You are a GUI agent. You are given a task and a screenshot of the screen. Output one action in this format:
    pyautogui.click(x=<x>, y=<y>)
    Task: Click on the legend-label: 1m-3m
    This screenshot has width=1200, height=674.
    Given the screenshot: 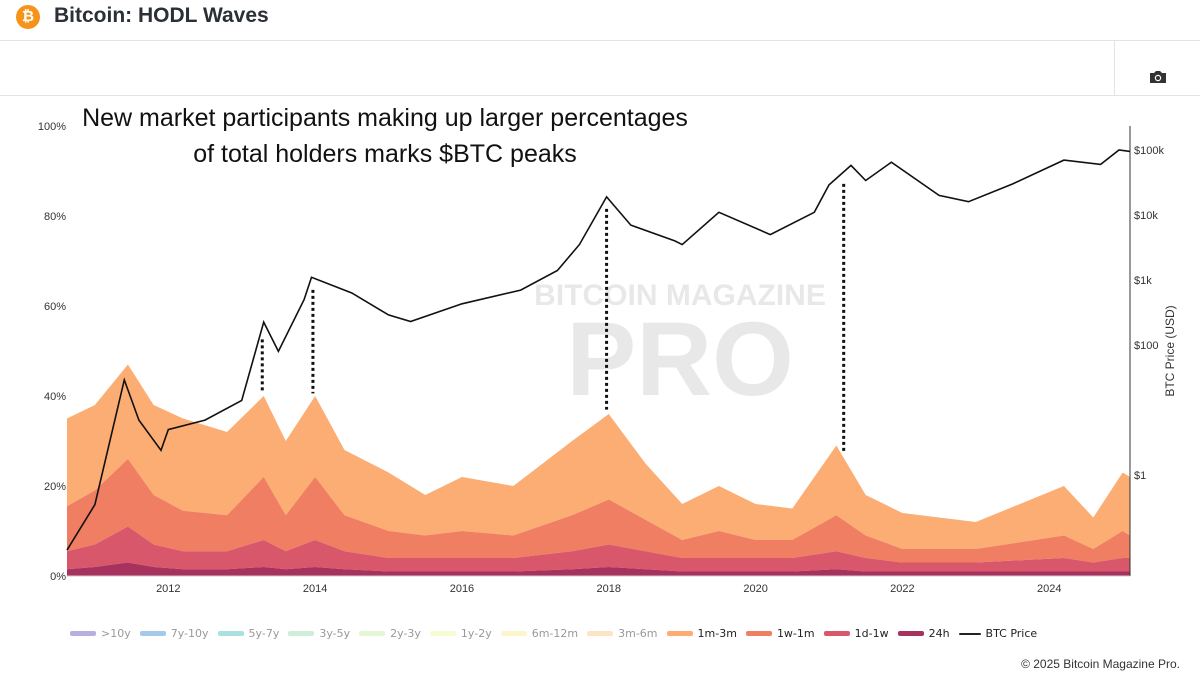 What is the action you would take?
    pyautogui.click(x=717, y=633)
    